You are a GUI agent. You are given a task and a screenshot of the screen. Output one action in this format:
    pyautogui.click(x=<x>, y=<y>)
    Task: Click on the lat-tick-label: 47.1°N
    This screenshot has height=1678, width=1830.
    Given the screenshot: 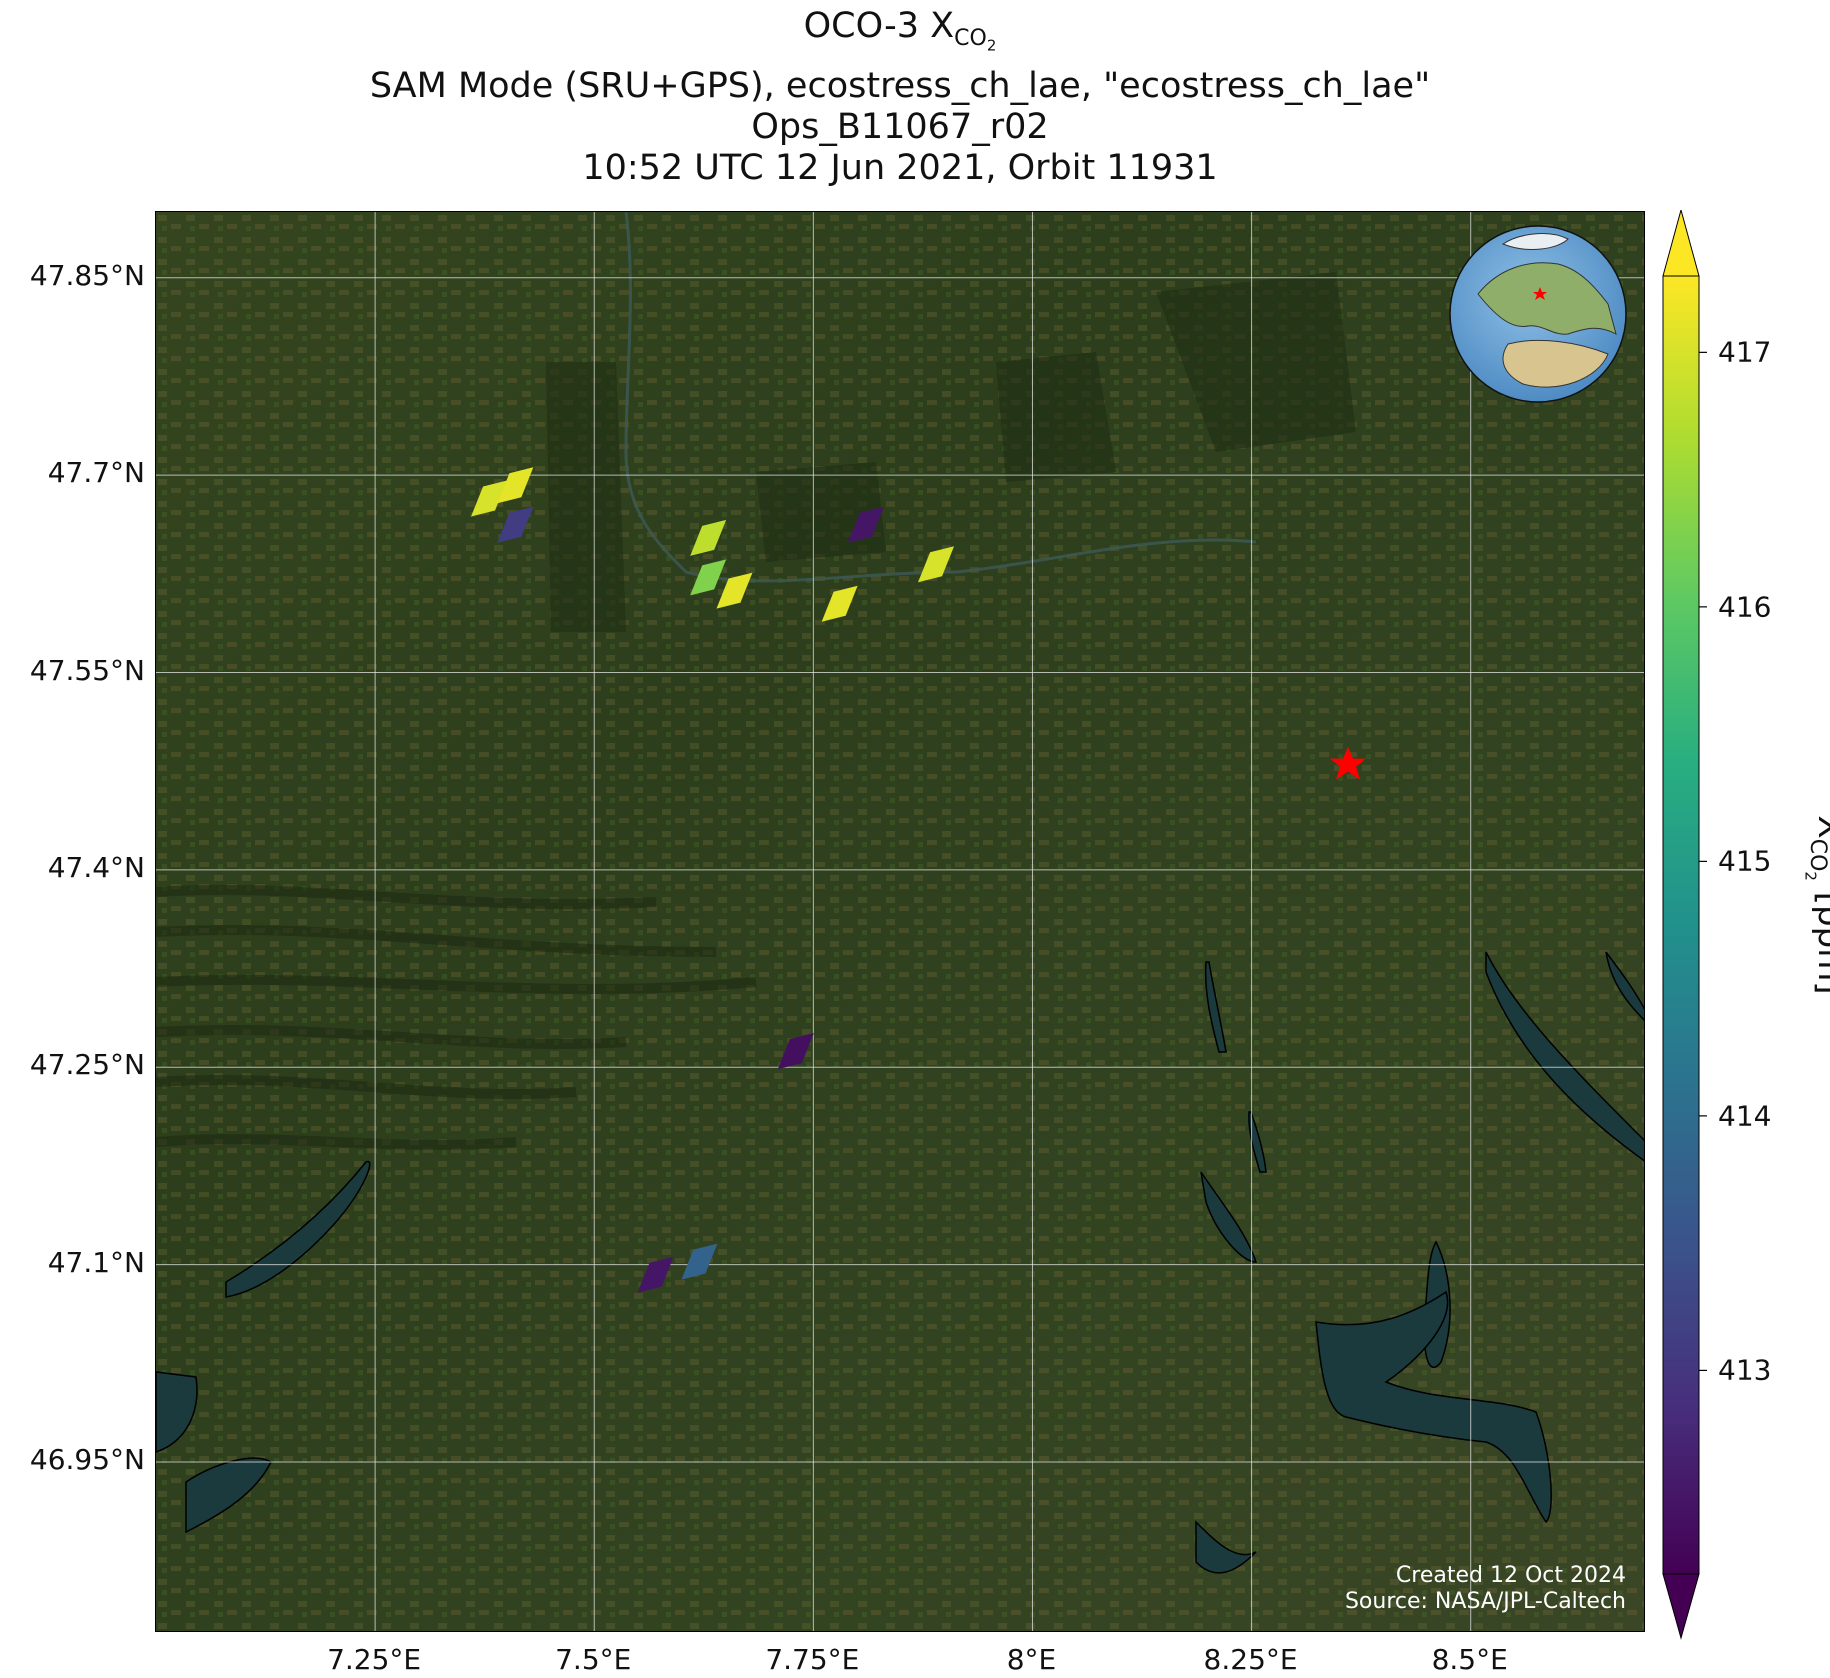 What is the action you would take?
    pyautogui.click(x=96, y=1262)
    